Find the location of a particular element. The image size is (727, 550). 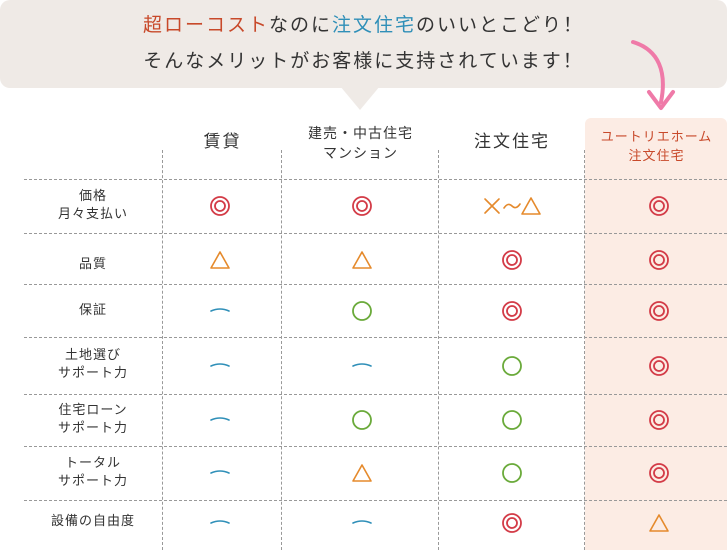

headline-connector: なのに is located at coordinates (300, 25).